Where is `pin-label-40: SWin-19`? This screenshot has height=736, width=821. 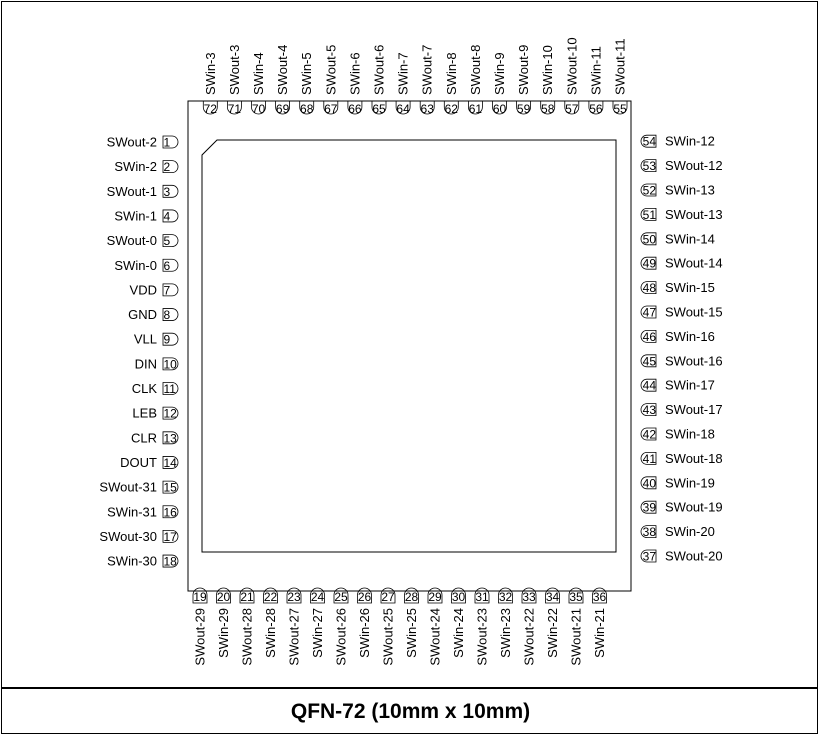
pin-label-40: SWin-19 is located at coordinates (690, 482).